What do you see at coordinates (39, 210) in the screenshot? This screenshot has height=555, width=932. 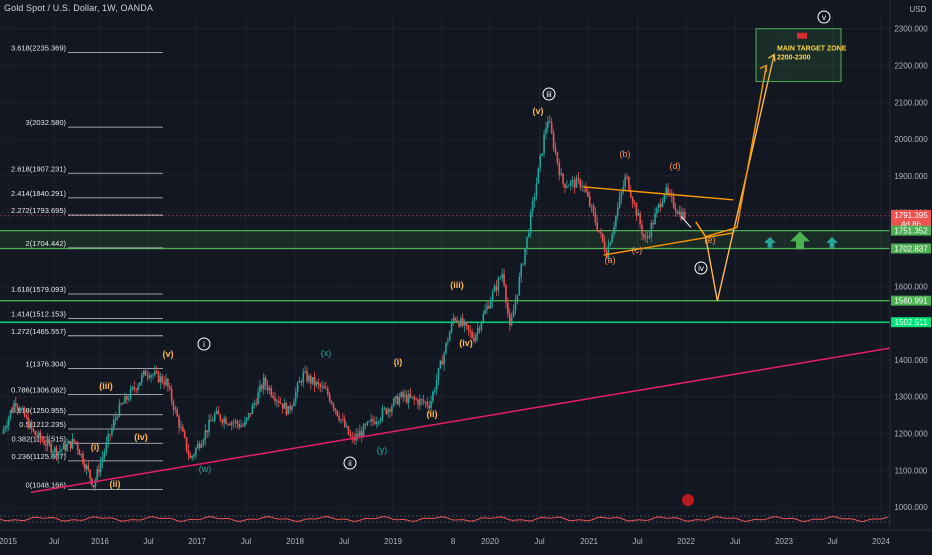 I see `fib-level-label: 2.272(1793.695)` at bounding box center [39, 210].